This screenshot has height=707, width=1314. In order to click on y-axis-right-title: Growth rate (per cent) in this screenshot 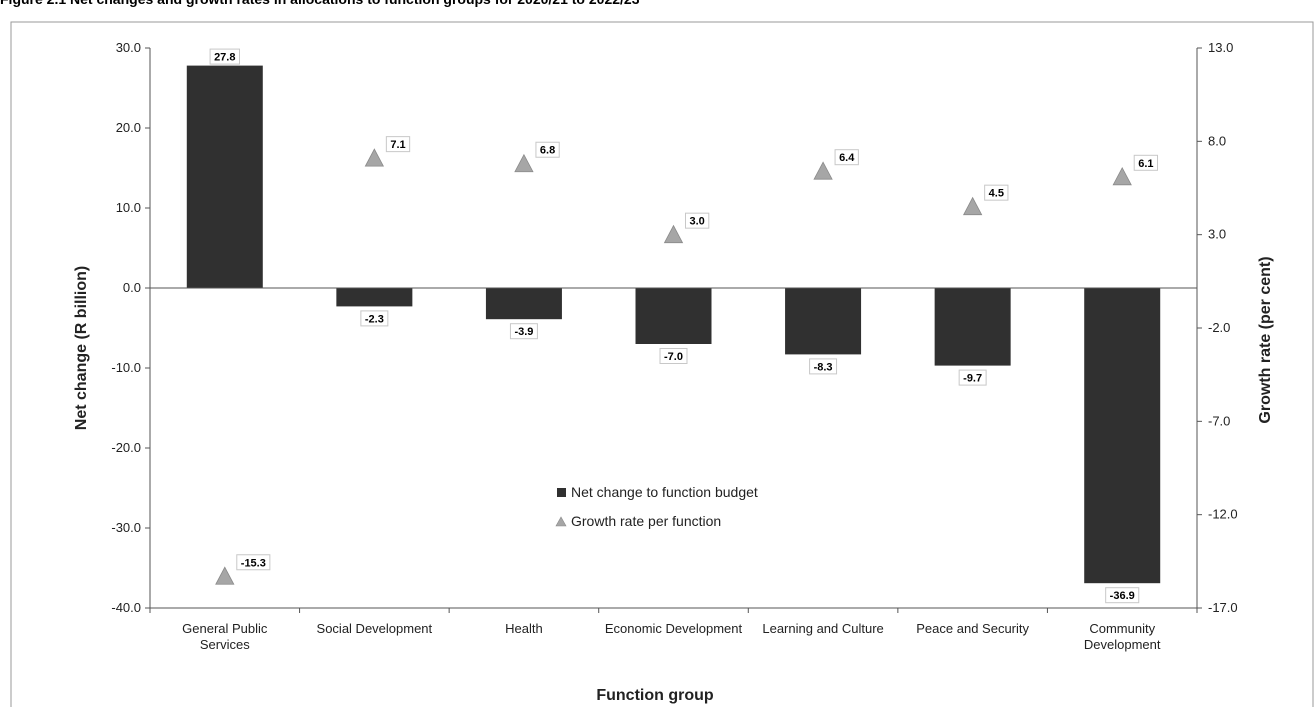, I will do `click(1265, 339)`.